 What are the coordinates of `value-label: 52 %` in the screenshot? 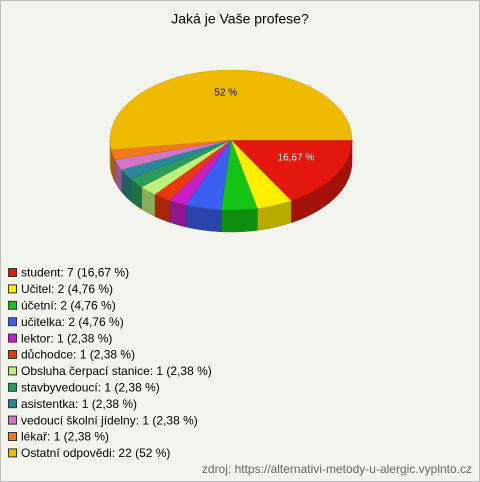 It's located at (225, 92).